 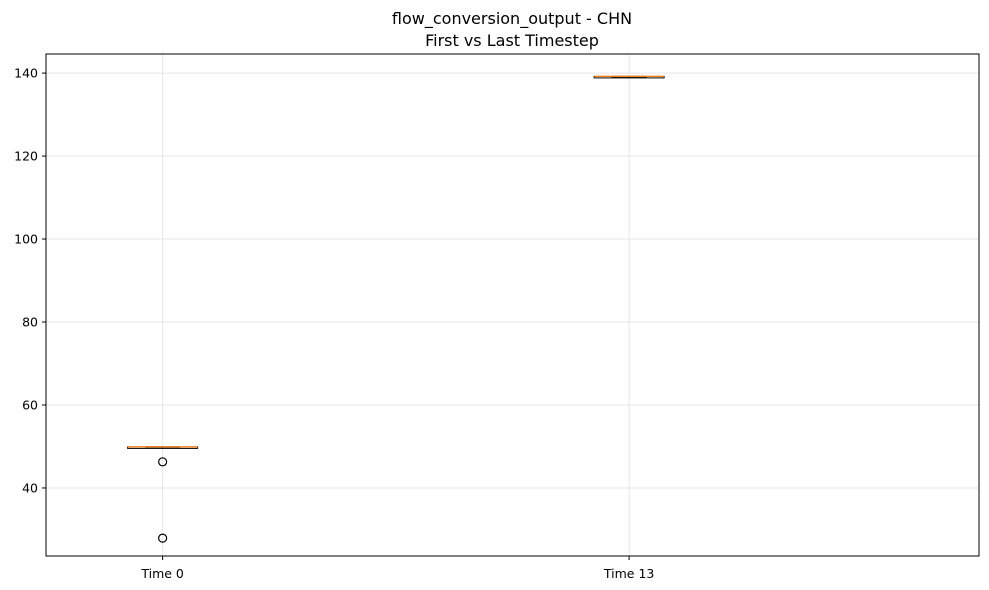 What do you see at coordinates (162, 573) in the screenshot?
I see `x-tick-label: Time 0` at bounding box center [162, 573].